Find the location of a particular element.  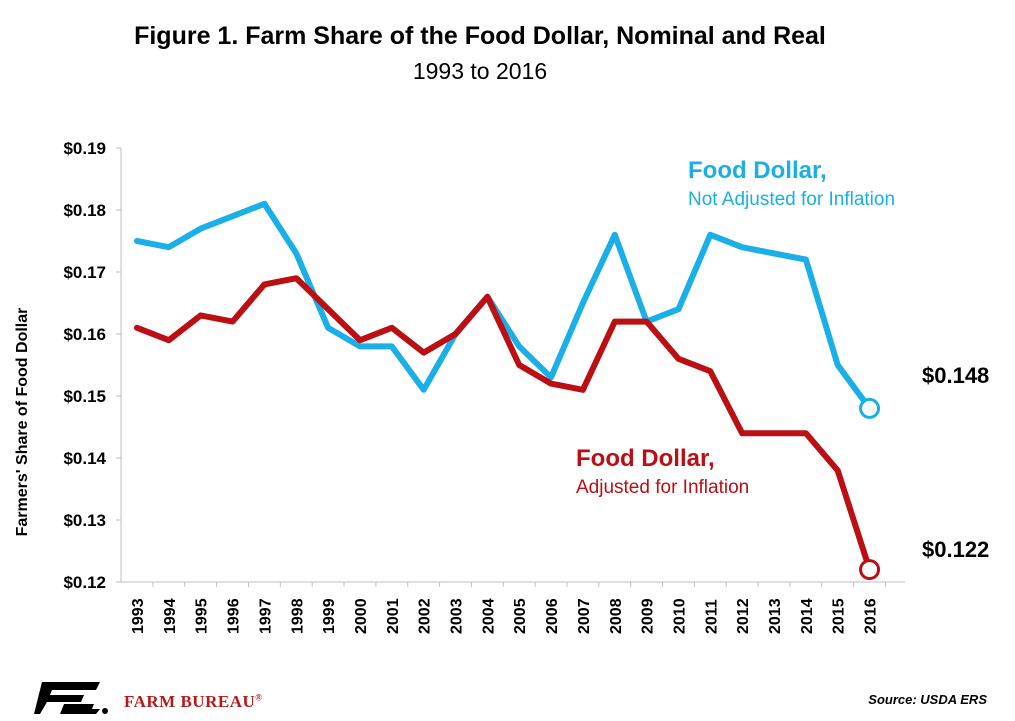

x-tick-label: 2000 is located at coordinates (361, 616).